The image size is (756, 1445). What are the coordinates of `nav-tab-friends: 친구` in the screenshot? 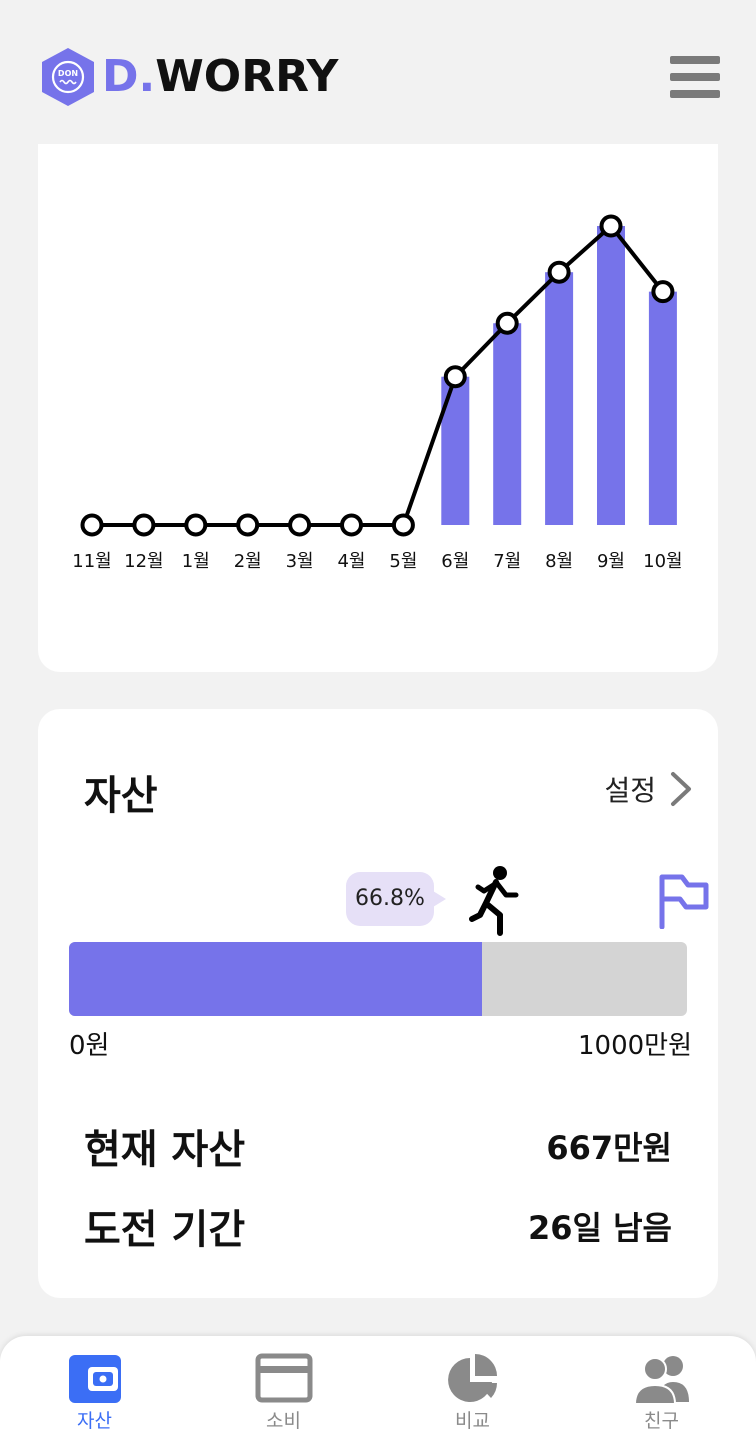 It's located at (661, 1390).